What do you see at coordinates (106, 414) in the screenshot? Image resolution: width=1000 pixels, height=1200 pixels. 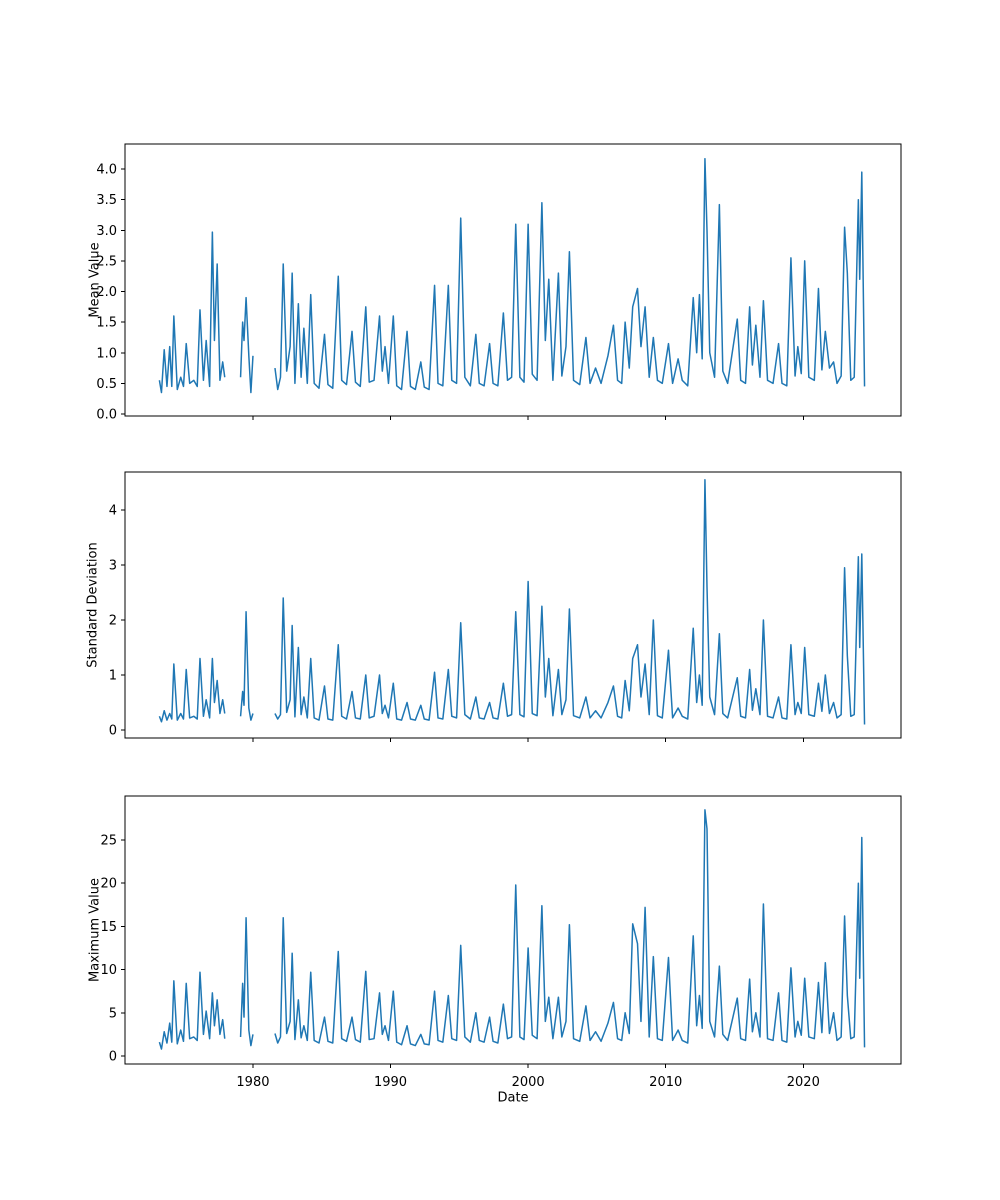 I see `mean-y-tick-label: 0.0` at bounding box center [106, 414].